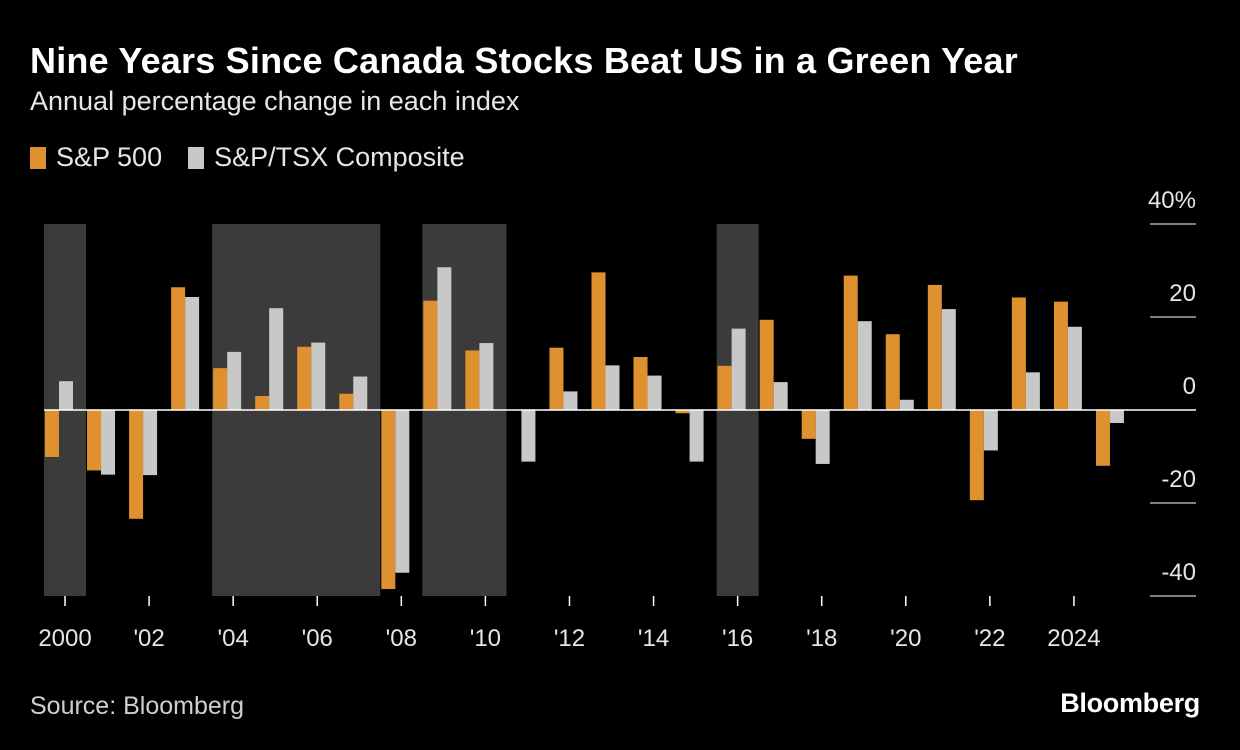 The height and width of the screenshot is (750, 1240). Describe the element at coordinates (346, 401) in the screenshot. I see `bar-sp500-2007` at that location.